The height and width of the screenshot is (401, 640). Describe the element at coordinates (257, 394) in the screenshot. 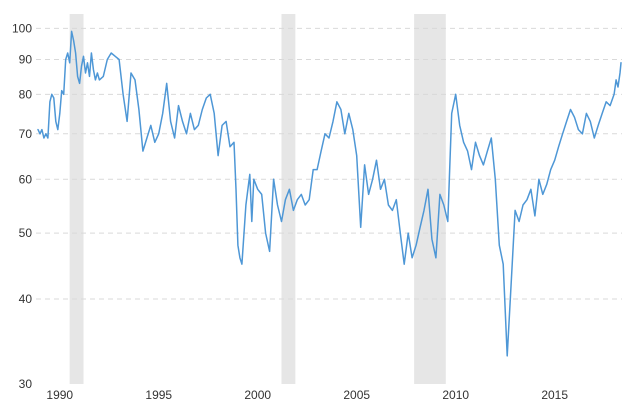

I see `x-tick-label-2000: 2000` at that location.